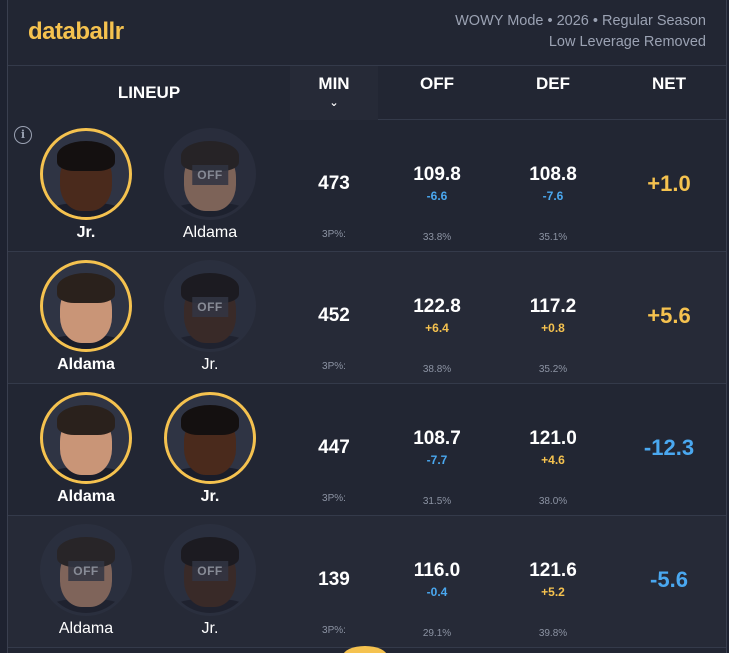 The width and height of the screenshot is (729, 653). I want to click on defense-rating: 121.0, so click(553, 438).